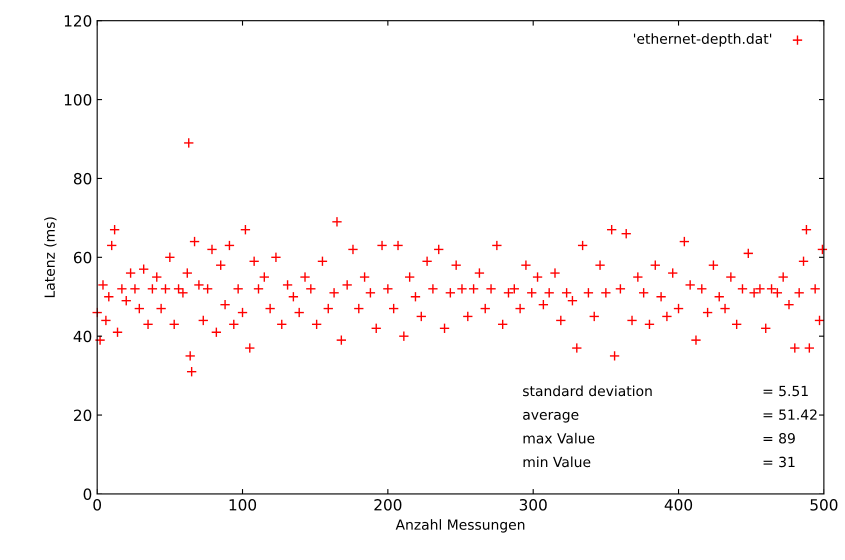 Image resolution: width=845 pixels, height=560 pixels. I want to click on annotation: = 89, so click(779, 438).